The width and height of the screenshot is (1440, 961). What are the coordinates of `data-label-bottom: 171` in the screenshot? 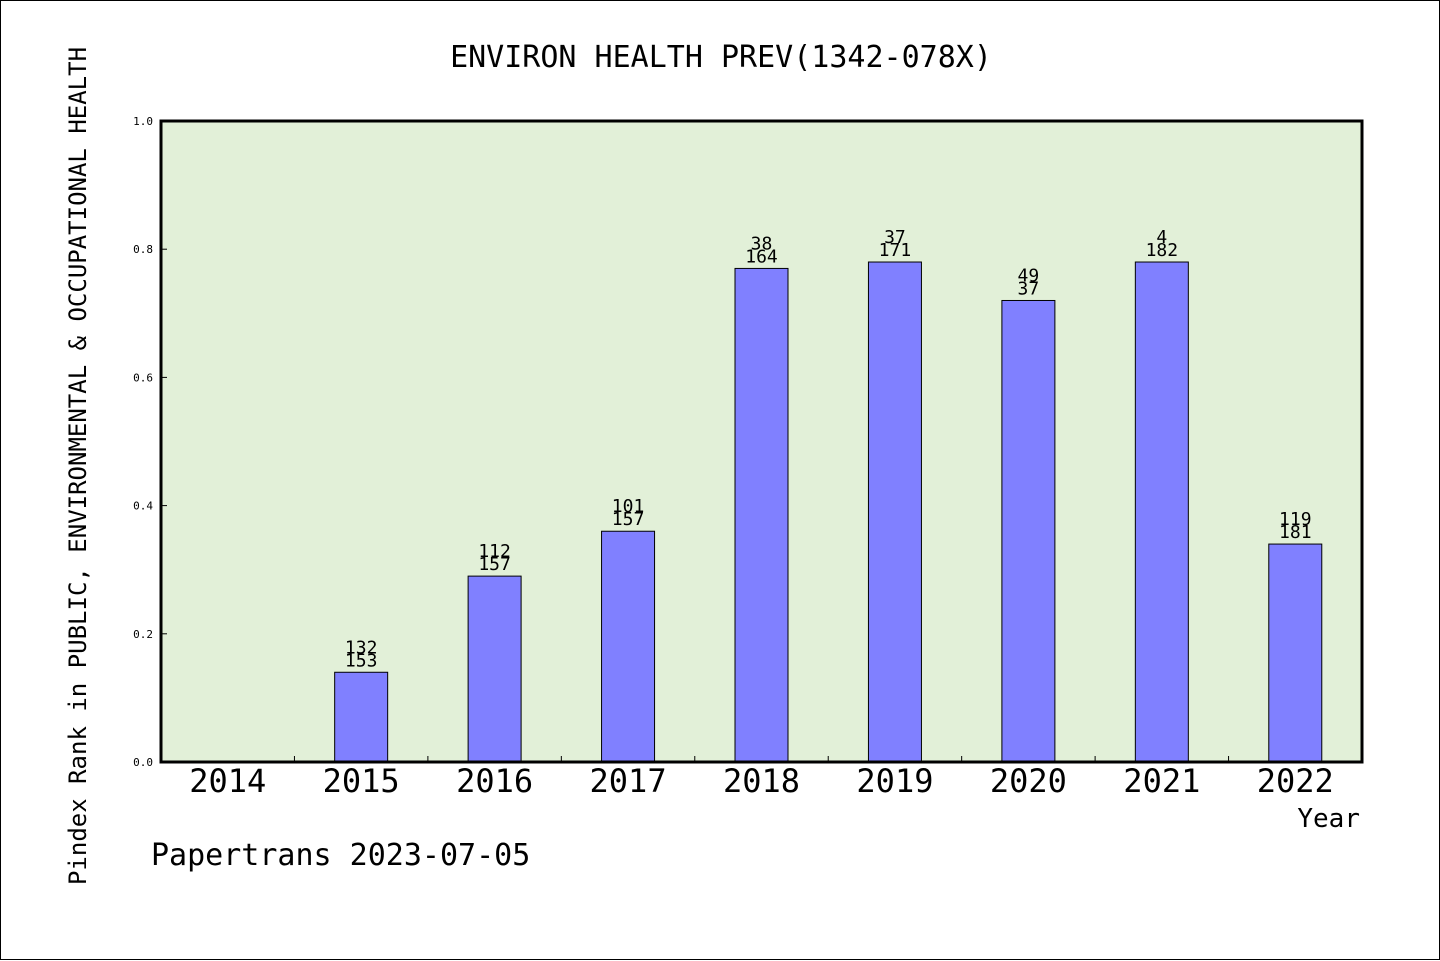 It's located at (895, 250).